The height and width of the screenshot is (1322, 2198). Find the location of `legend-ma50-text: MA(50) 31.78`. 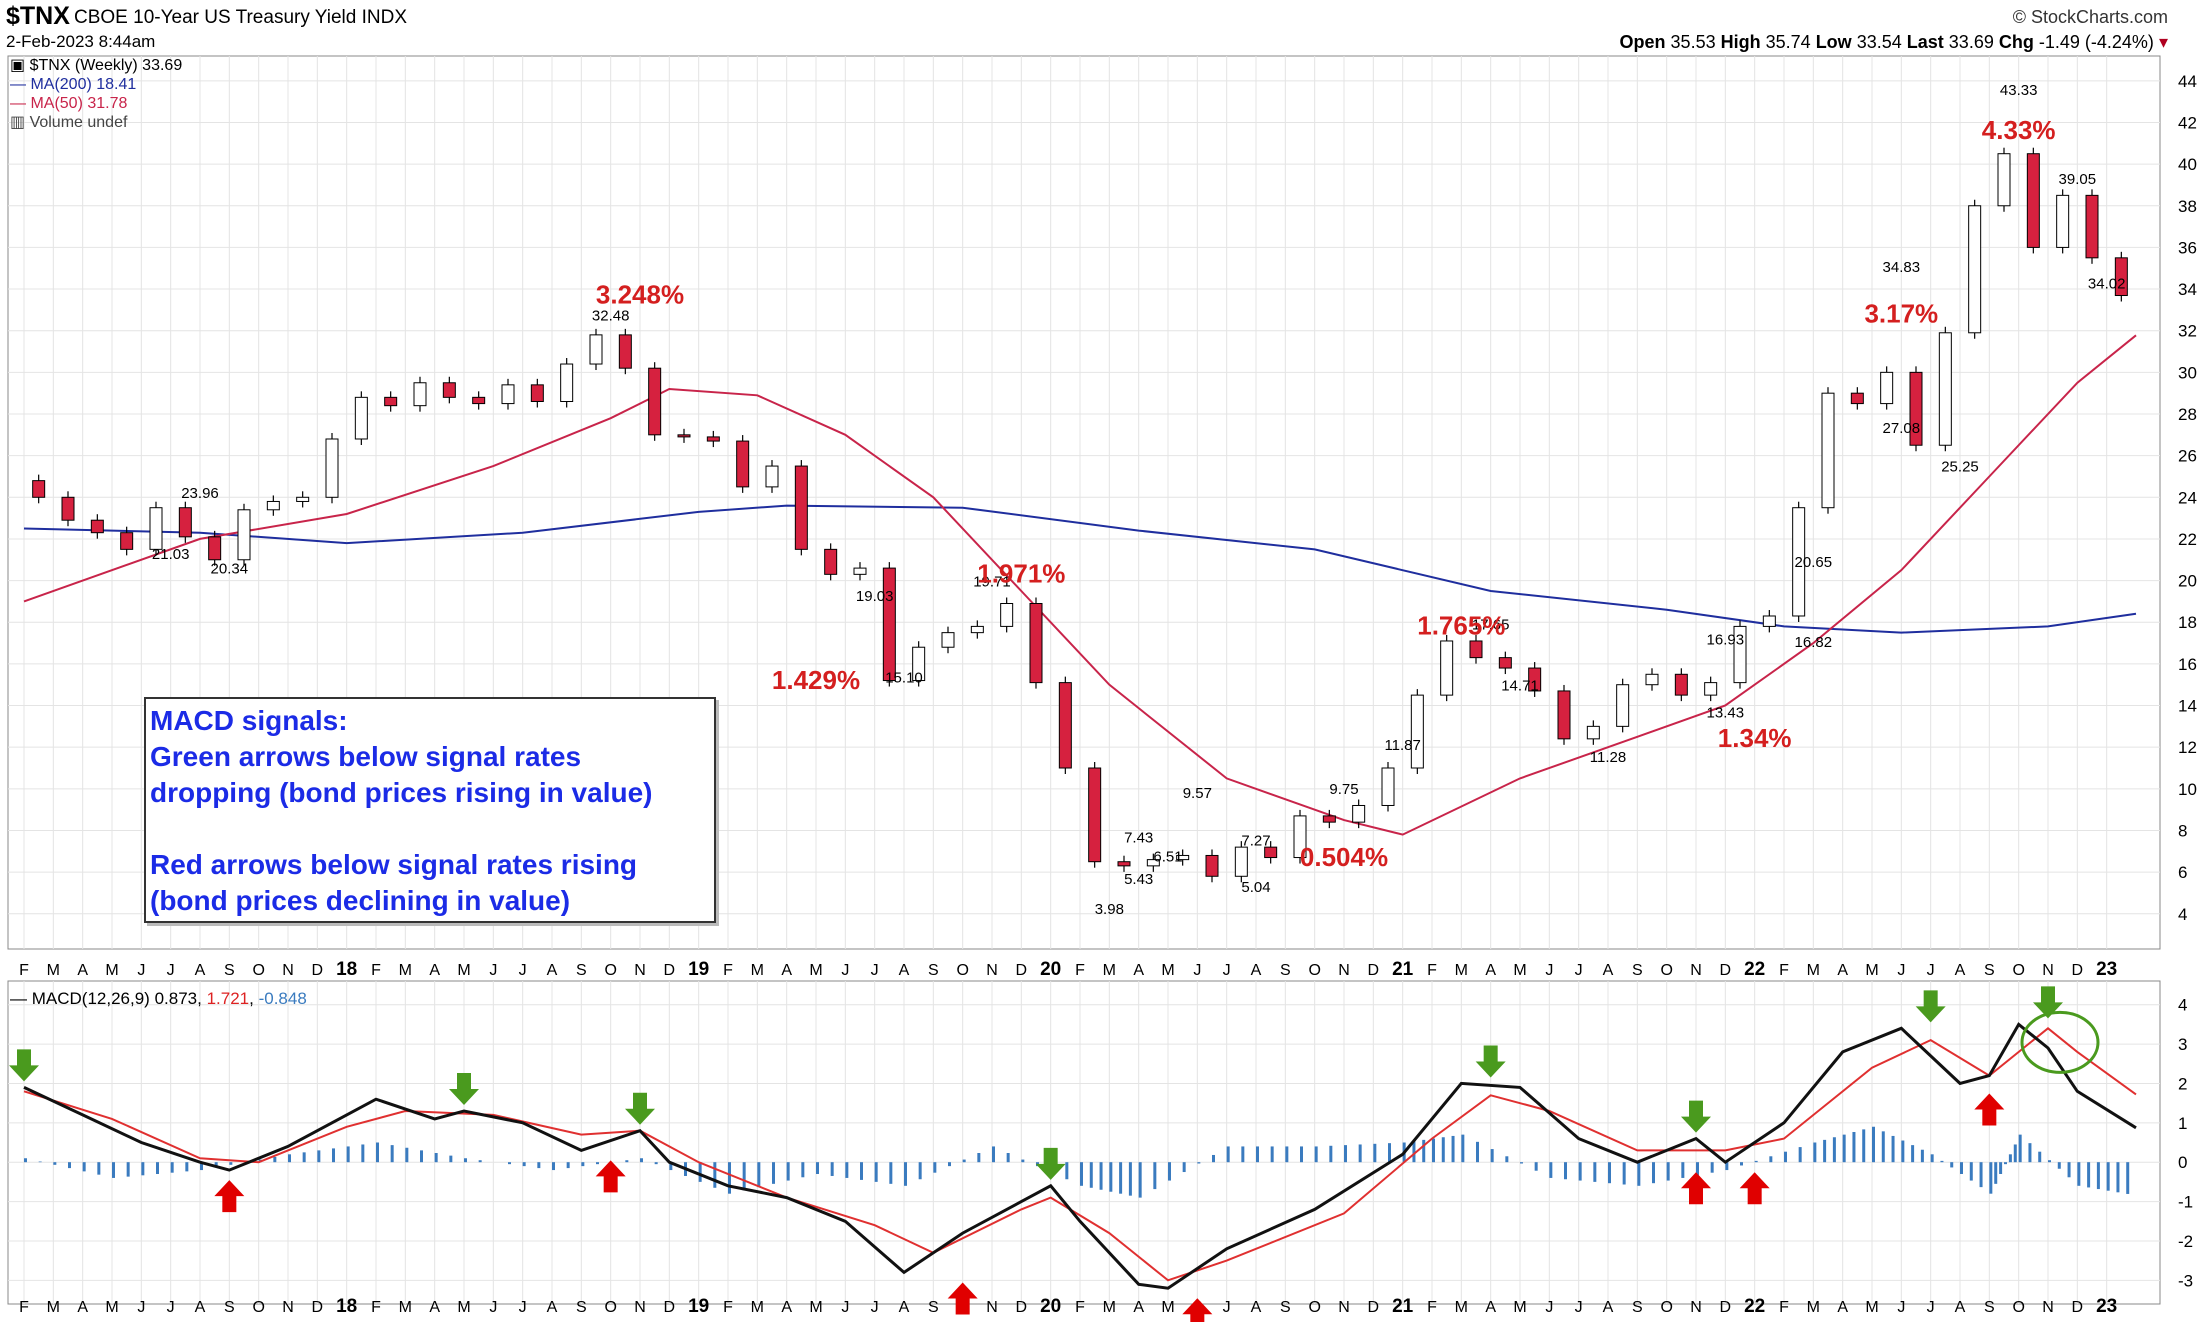

legend-ma50-text: MA(50) 31.78 is located at coordinates (79, 103).